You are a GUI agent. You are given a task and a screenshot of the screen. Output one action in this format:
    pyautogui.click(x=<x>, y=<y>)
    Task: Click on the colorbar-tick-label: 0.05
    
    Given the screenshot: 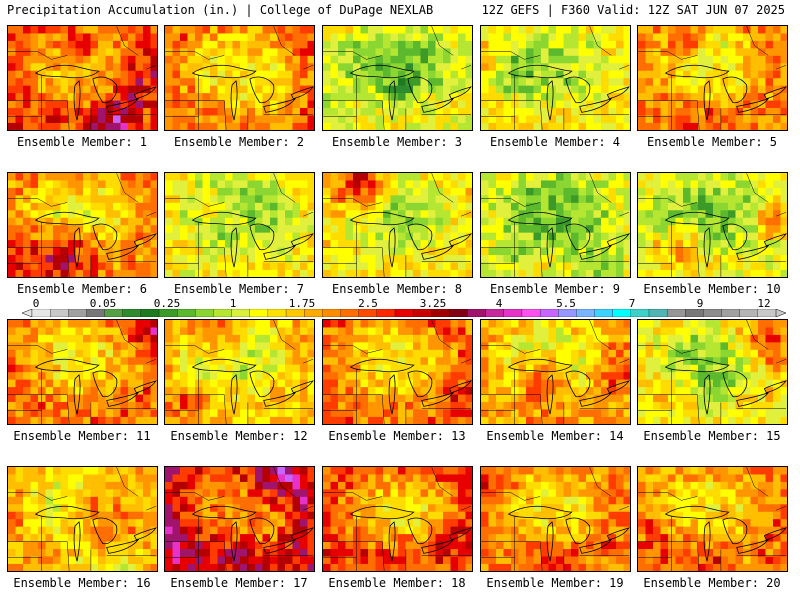 What is the action you would take?
    pyautogui.click(x=103, y=303)
    